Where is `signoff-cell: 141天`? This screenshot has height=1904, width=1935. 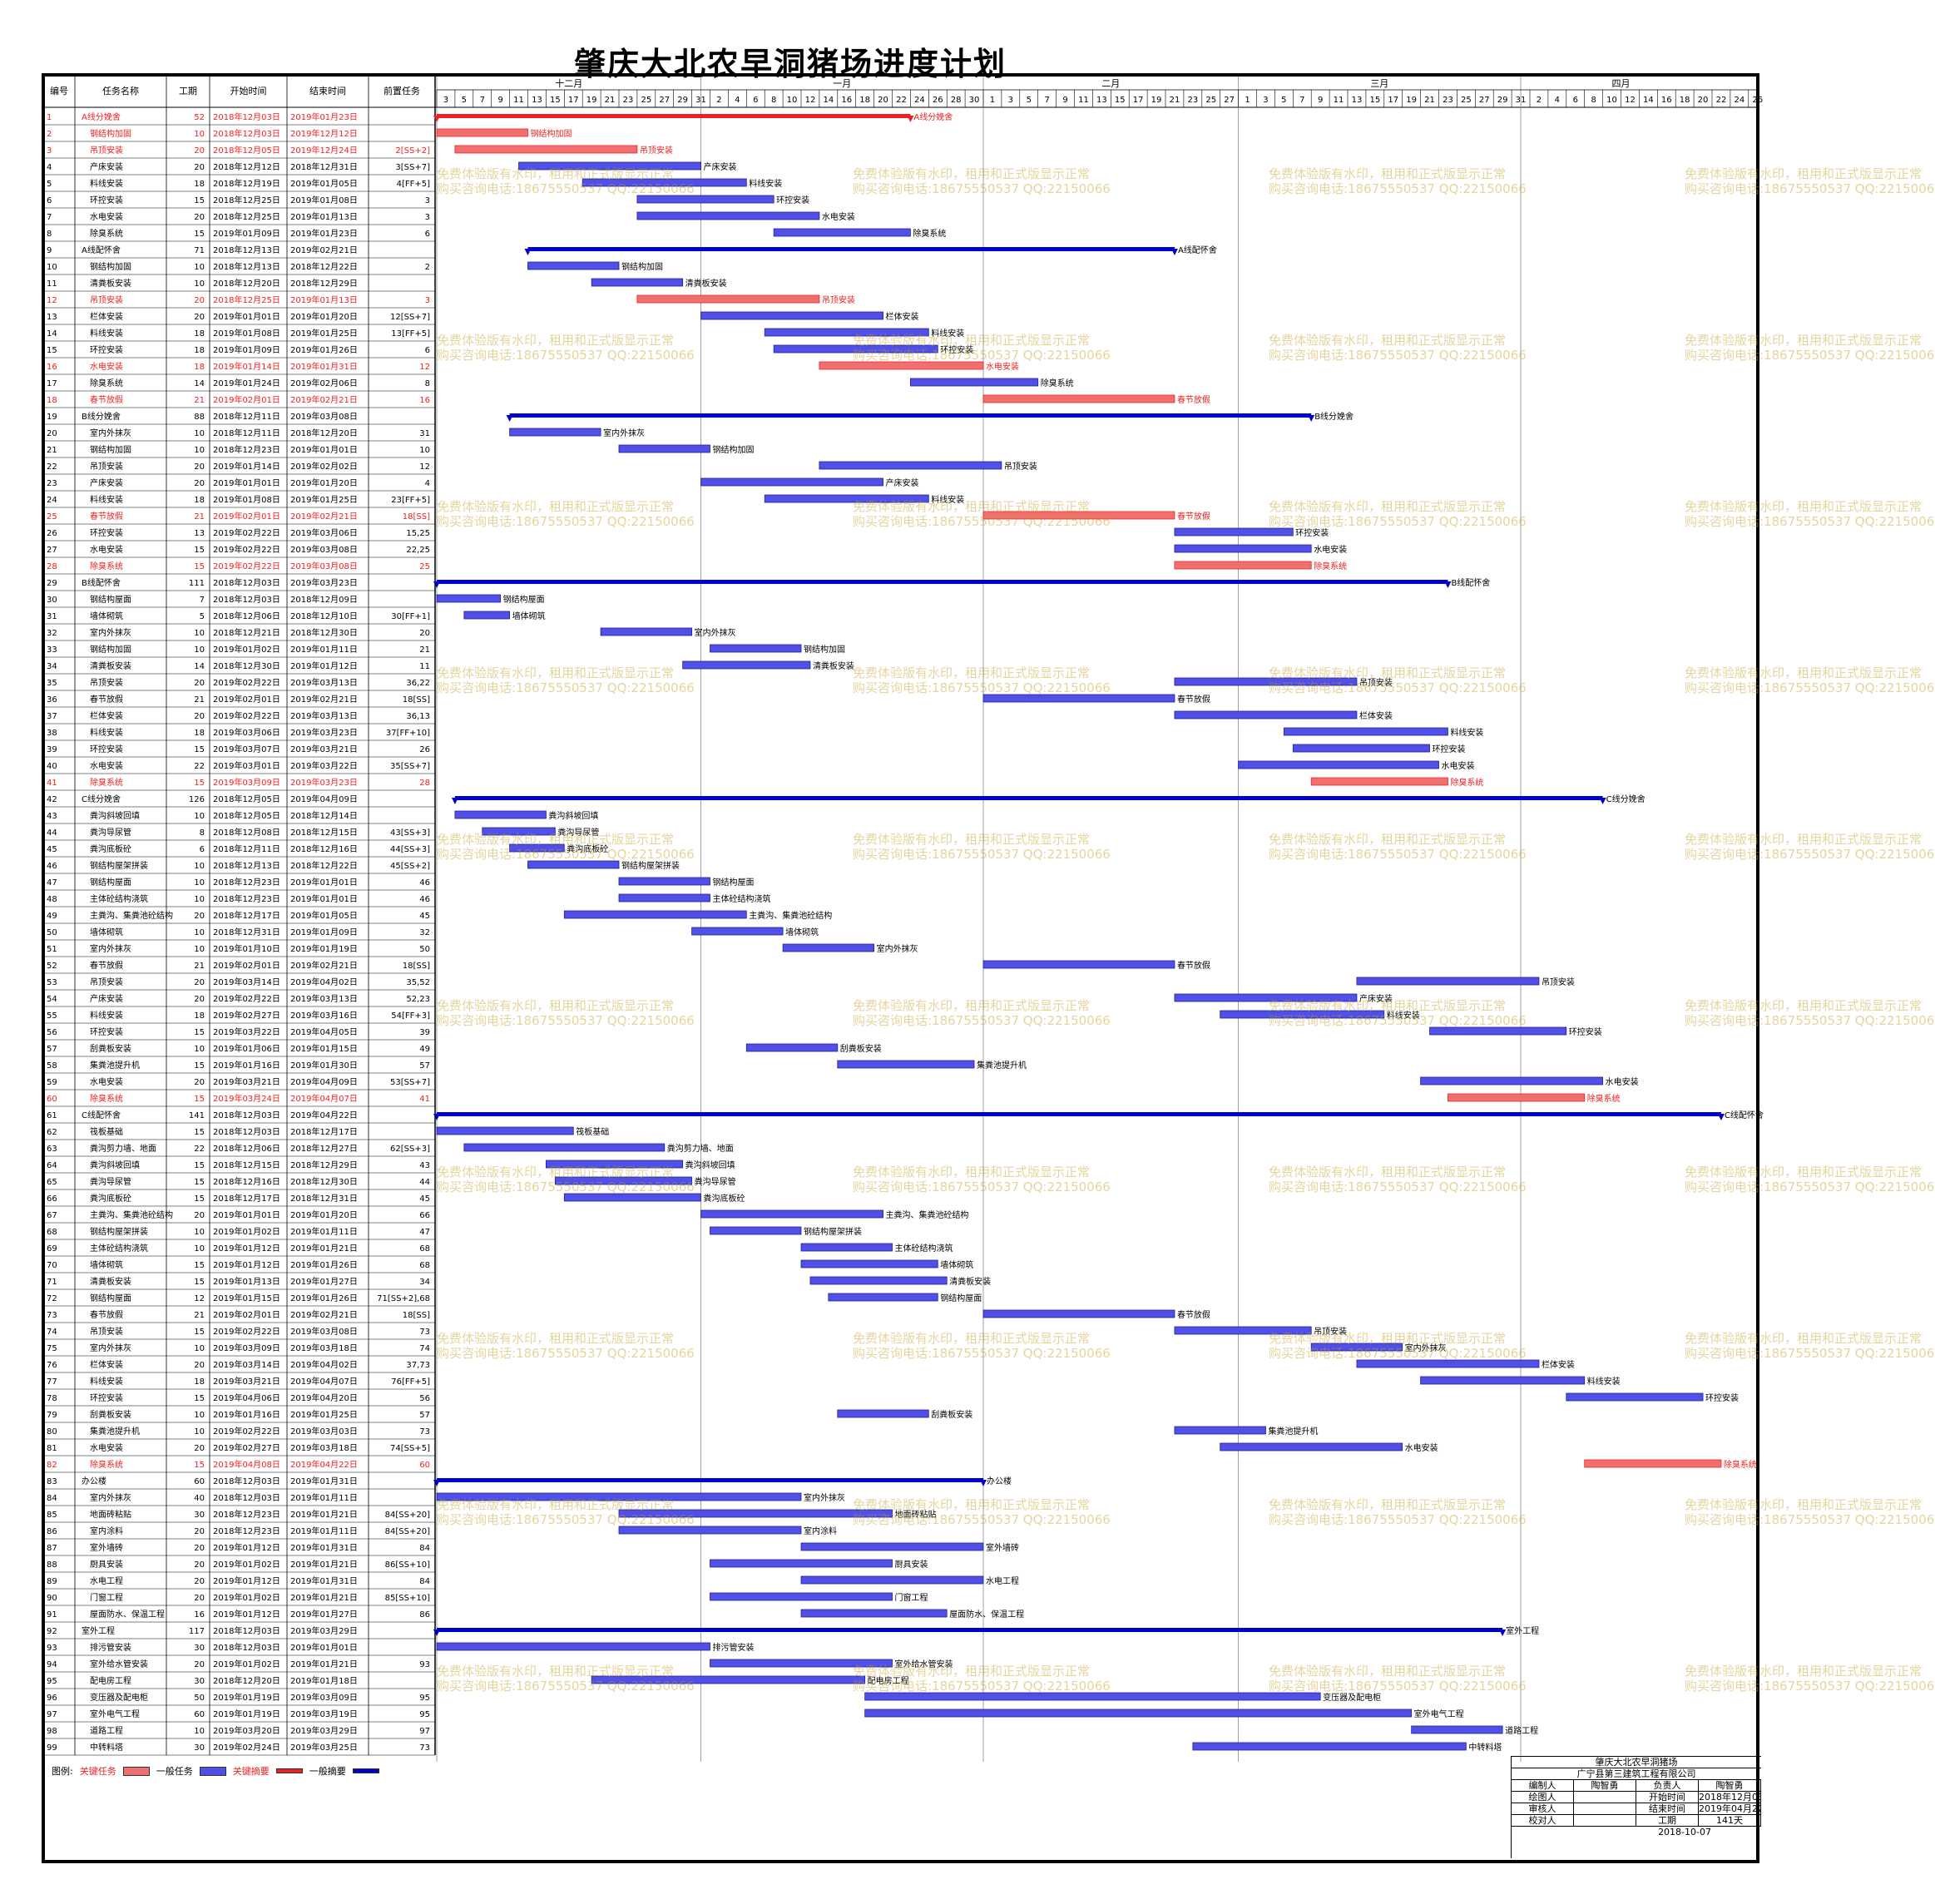
signoff-cell: 141天 is located at coordinates (1730, 1820).